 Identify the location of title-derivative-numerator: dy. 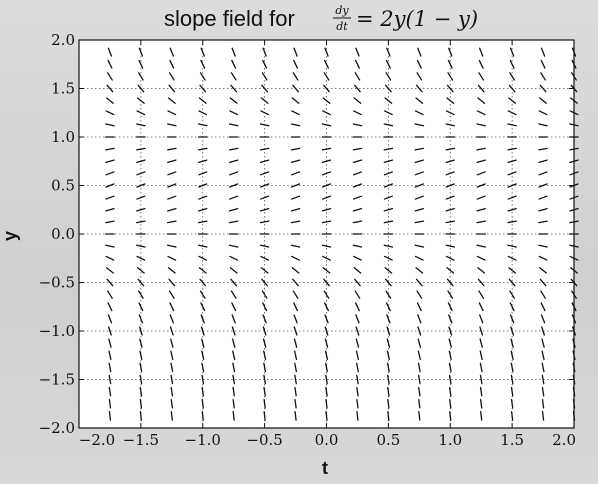
(342, 10).